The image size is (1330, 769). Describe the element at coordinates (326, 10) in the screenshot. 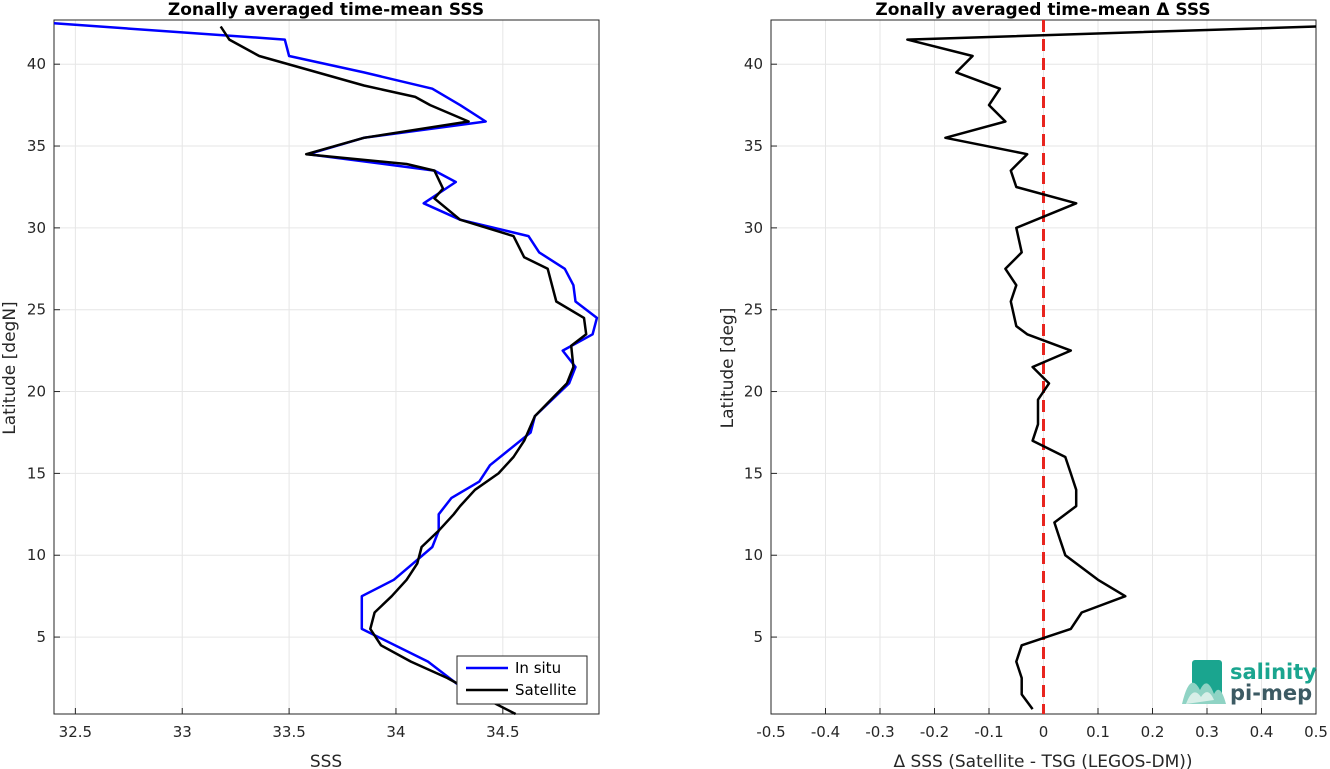

I see `left-chart-title: Zonally averaged time-mean SSS` at that location.